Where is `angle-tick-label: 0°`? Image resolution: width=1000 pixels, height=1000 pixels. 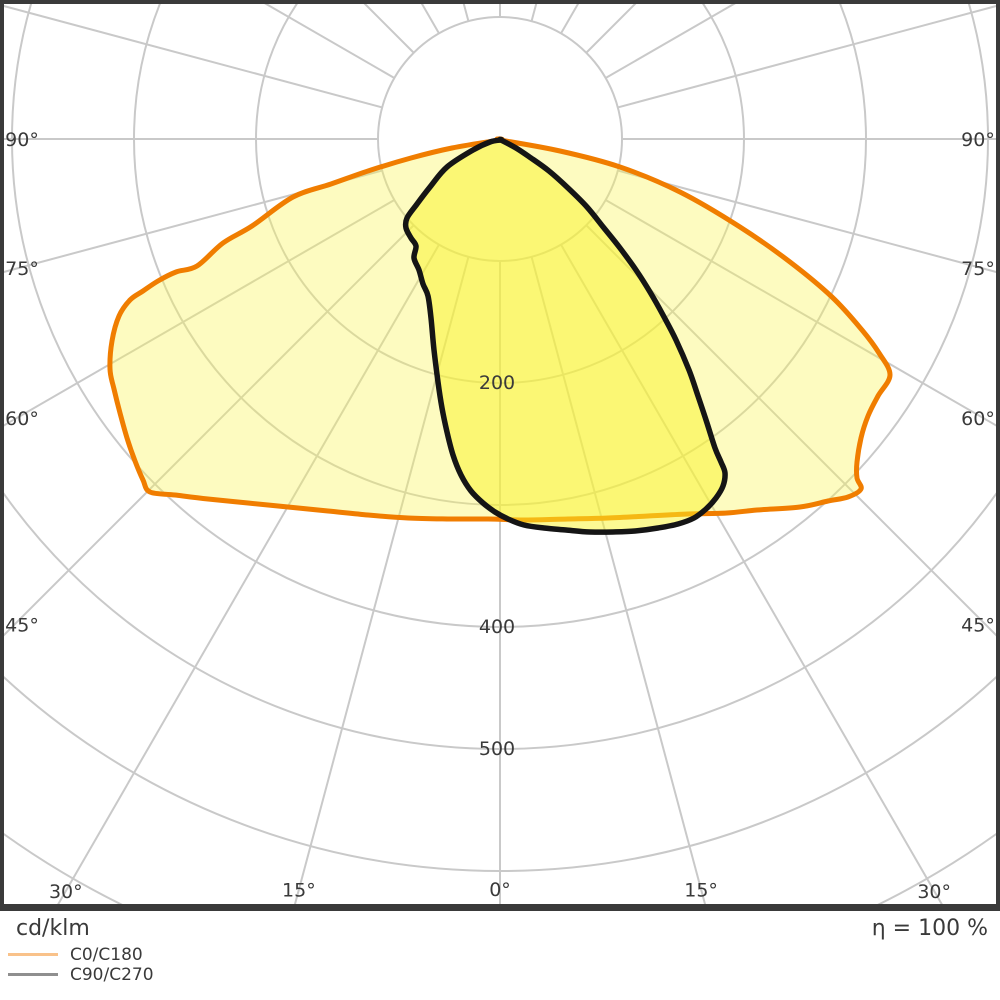
angle-tick-label: 0° is located at coordinates (500, 890).